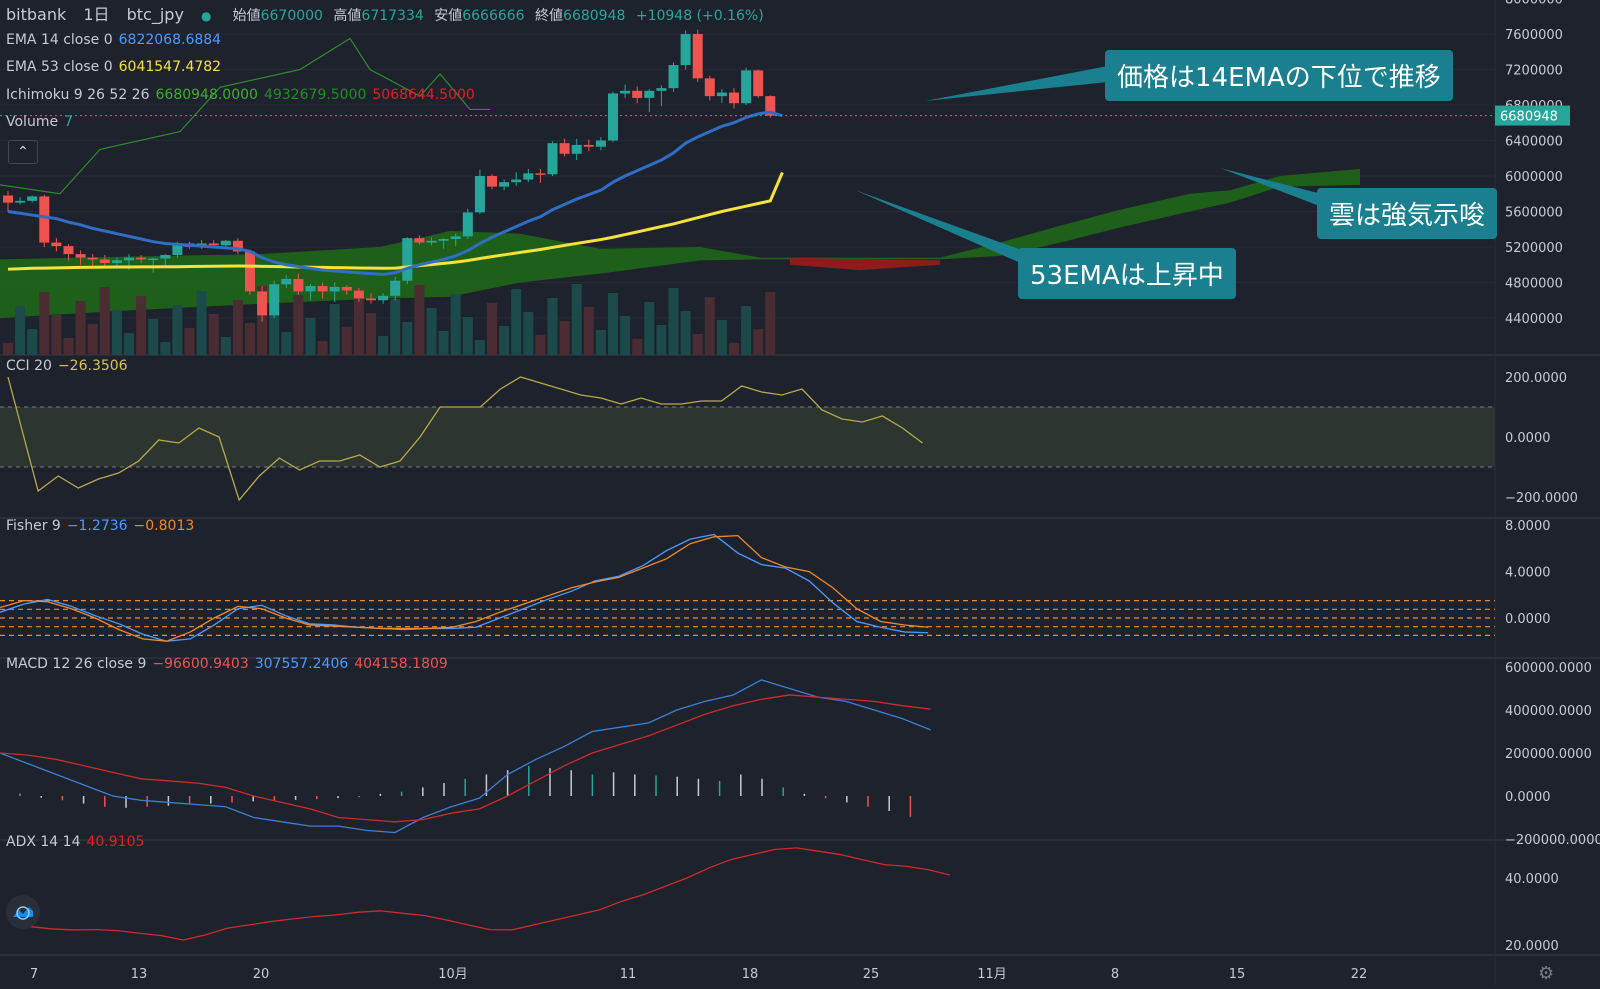  What do you see at coordinates (36, 14) in the screenshot?
I see `exchange-name: bitbank` at bounding box center [36, 14].